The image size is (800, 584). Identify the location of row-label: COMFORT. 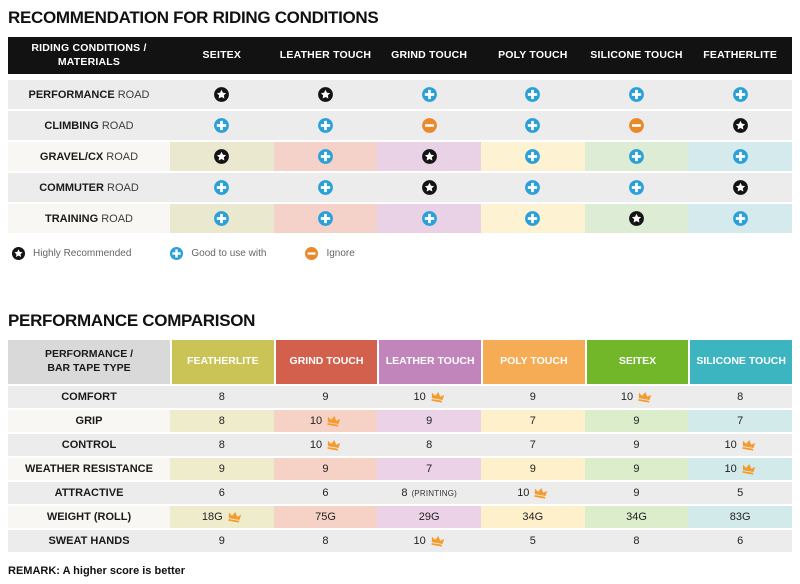
(89, 397).